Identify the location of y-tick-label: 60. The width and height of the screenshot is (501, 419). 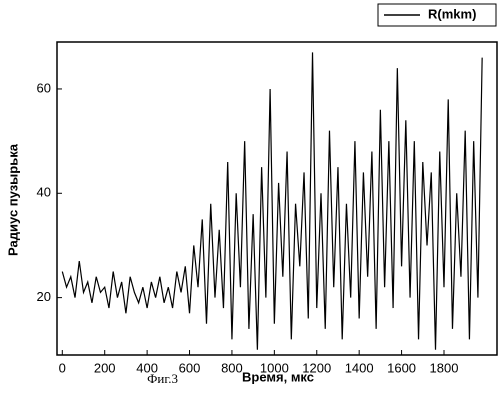
(44, 87).